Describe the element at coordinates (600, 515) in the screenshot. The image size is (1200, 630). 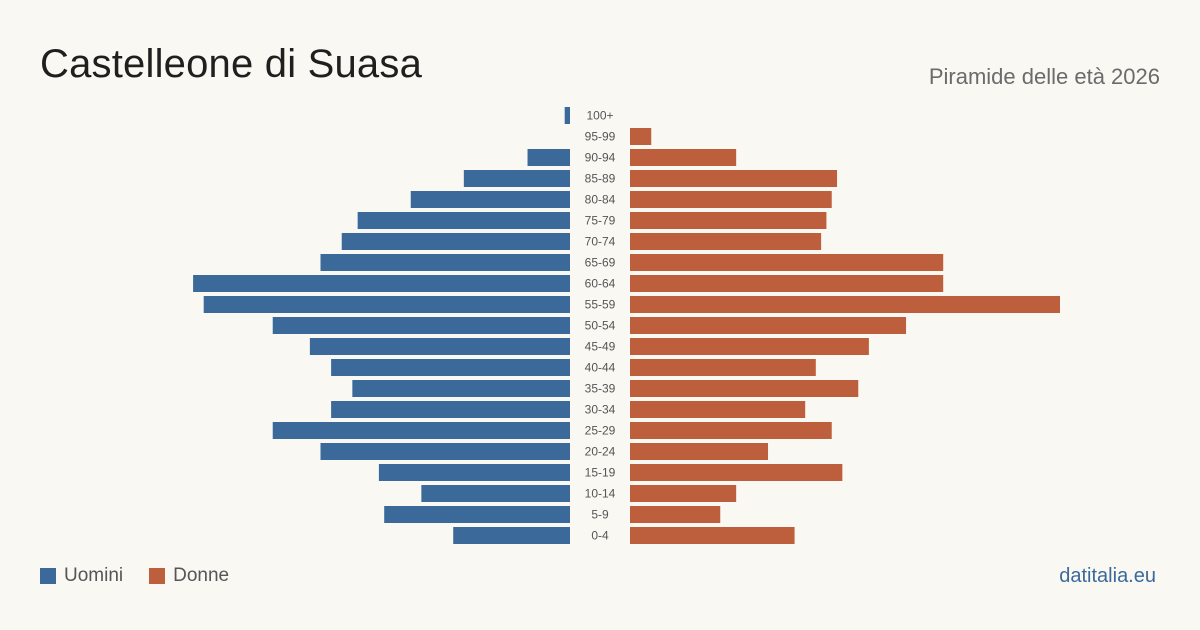
I see `age-label-5-9: 5-9` at that location.